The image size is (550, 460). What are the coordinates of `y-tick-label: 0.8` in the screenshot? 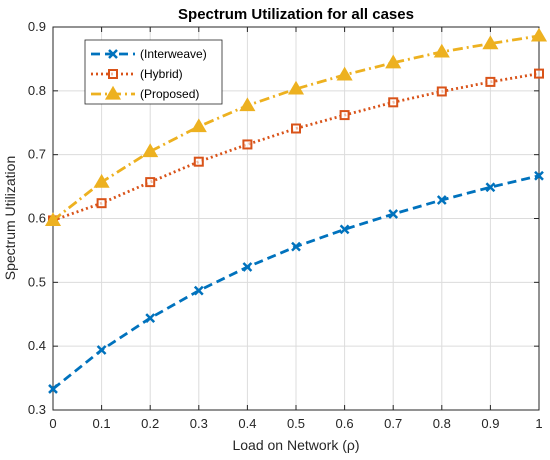 It's located at (37, 90).